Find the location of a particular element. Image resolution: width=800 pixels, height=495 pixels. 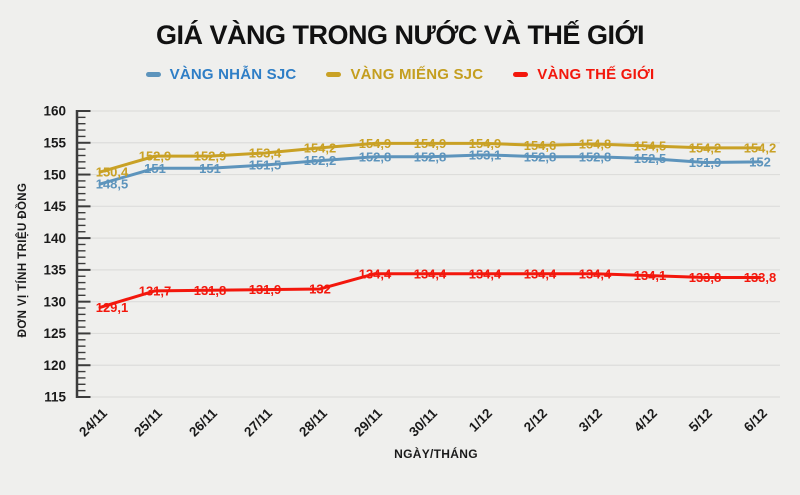

point-label: 132 is located at coordinates (320, 289).